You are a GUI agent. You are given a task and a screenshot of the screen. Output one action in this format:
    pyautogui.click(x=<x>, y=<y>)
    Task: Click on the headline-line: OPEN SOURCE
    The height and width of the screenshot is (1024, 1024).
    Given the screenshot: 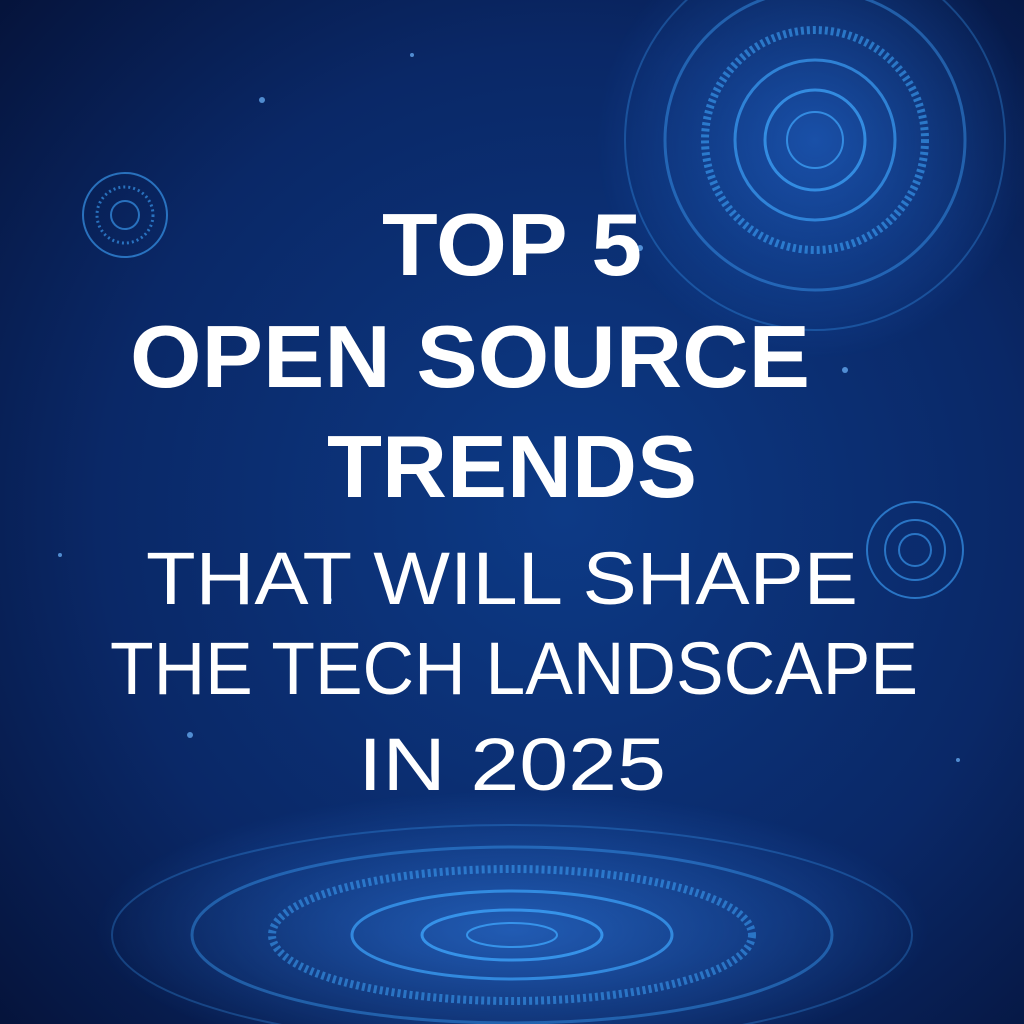 What is the action you would take?
    pyautogui.click(x=470, y=356)
    